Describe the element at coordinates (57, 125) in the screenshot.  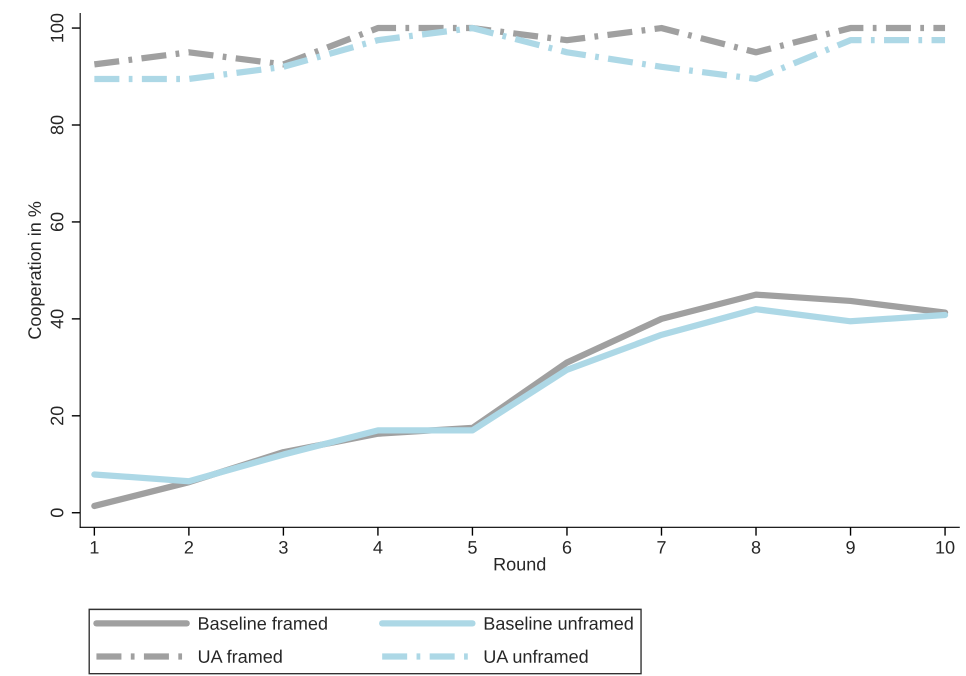
I see `y-tick-label: 80` at that location.